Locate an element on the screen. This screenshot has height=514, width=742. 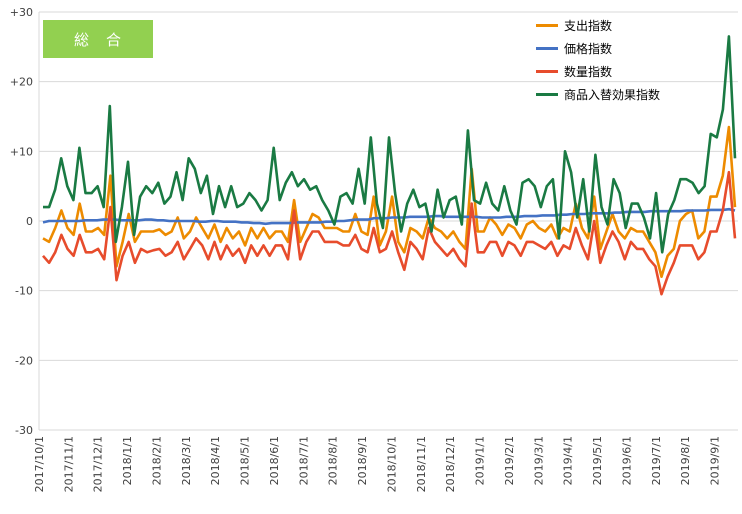
legend-label: 価格指数 is located at coordinates (588, 49).